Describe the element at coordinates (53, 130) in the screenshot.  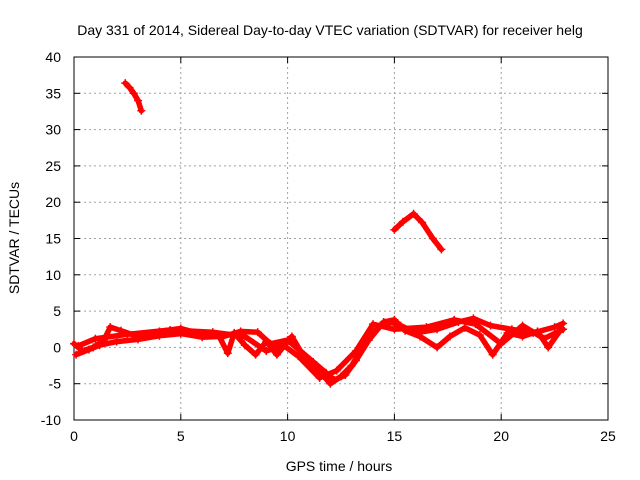
I see `y-tick-label: 30` at that location.